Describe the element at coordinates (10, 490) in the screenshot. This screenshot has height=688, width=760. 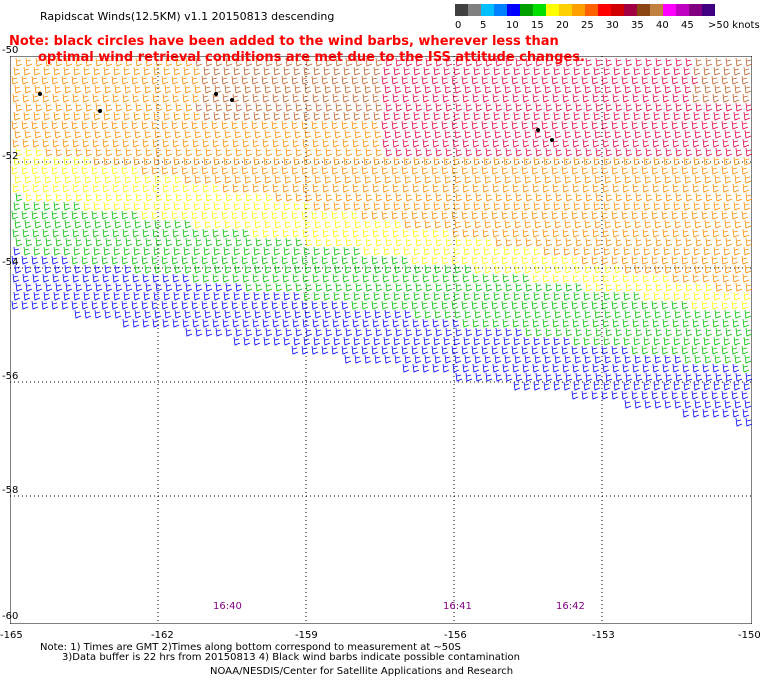
I see `latitude-label: -58` at that location.